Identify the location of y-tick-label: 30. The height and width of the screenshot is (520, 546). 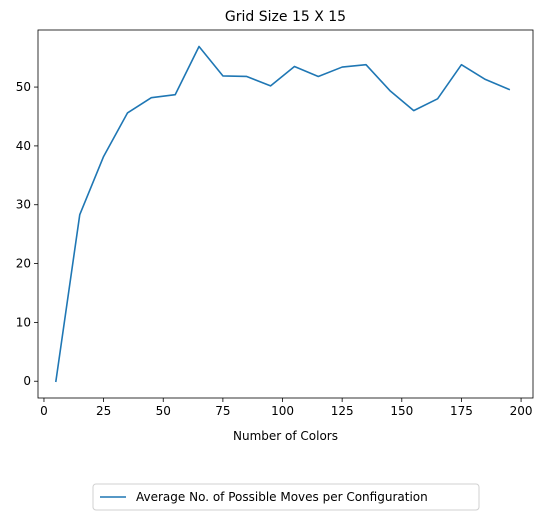
(23, 205).